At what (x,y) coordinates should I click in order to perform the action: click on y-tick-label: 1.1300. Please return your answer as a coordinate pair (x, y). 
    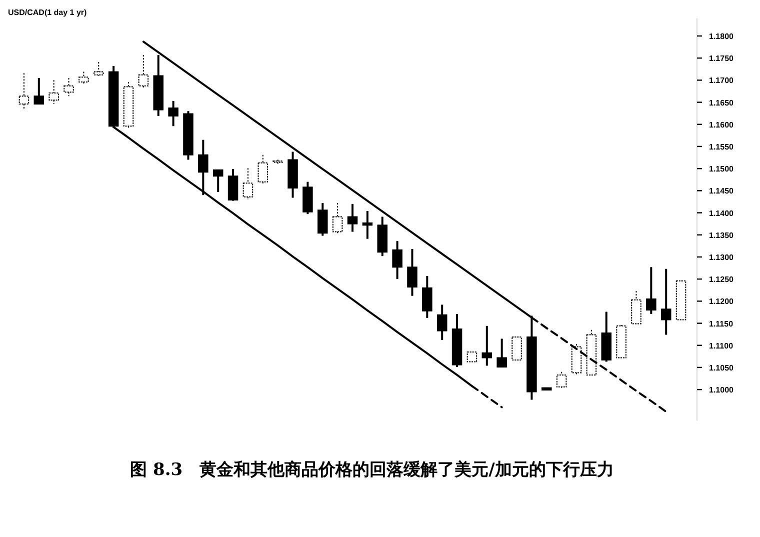
    Looking at the image, I should click on (721, 257).